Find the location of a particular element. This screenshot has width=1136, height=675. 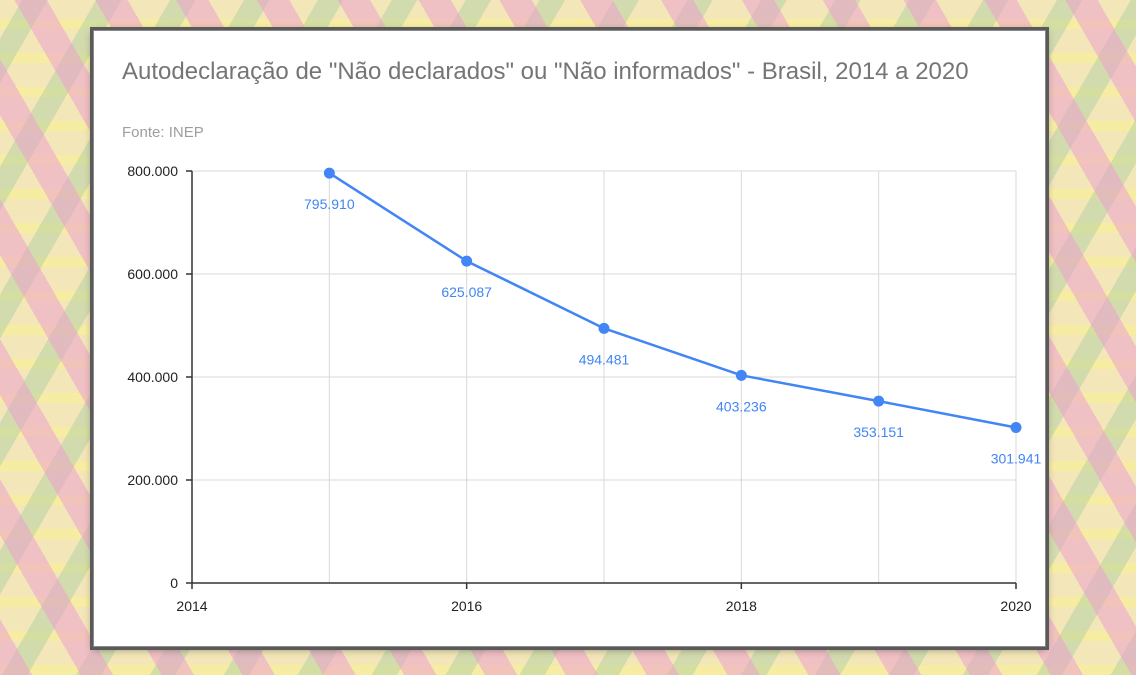

x-tick-label: 2018 is located at coordinates (741, 606).